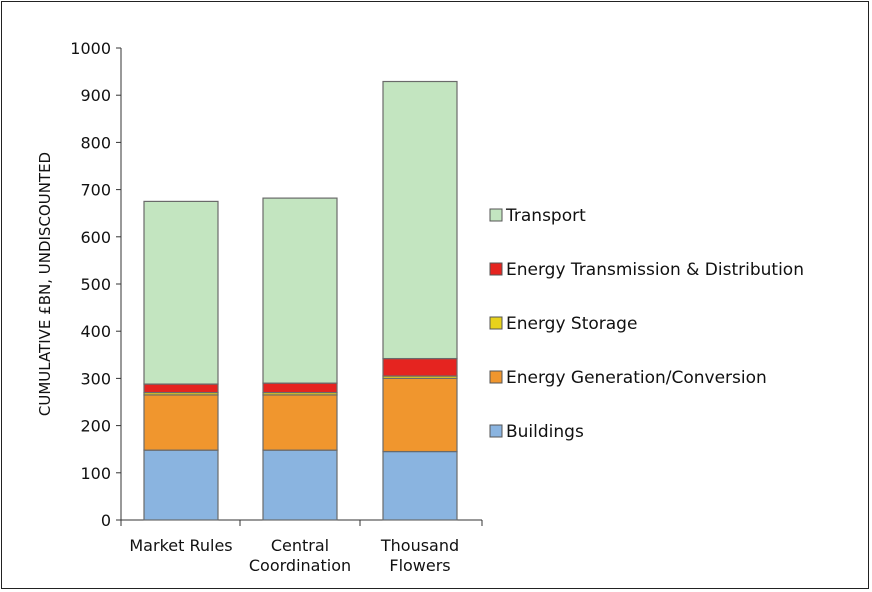 This screenshot has height=592, width=872. Describe the element at coordinates (95, 378) in the screenshot. I see `y-tick-label: 300` at that location.